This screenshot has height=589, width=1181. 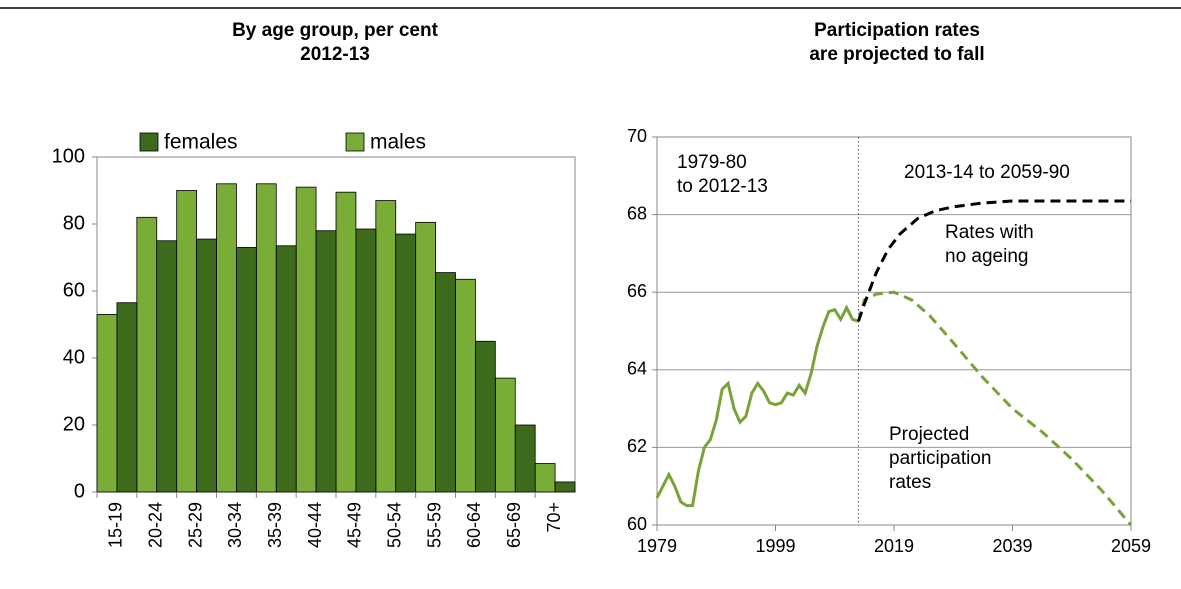 I want to click on annotation: no ageing, so click(x=986, y=256).